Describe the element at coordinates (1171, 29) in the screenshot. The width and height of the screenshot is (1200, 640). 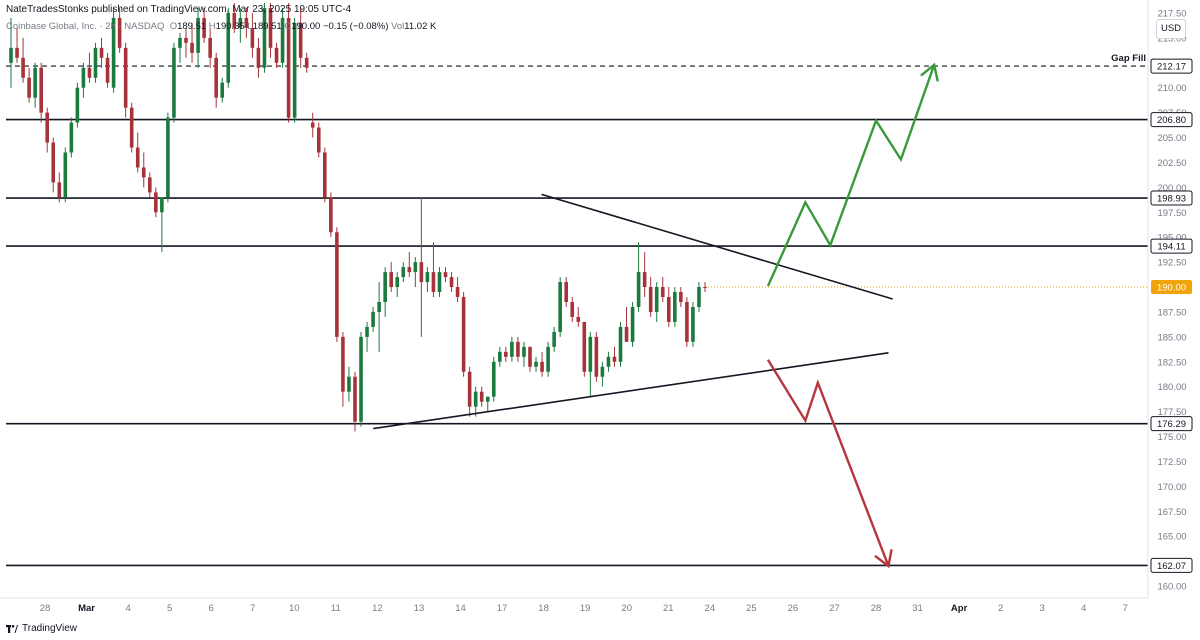
I see `currency-button: USD` at that location.